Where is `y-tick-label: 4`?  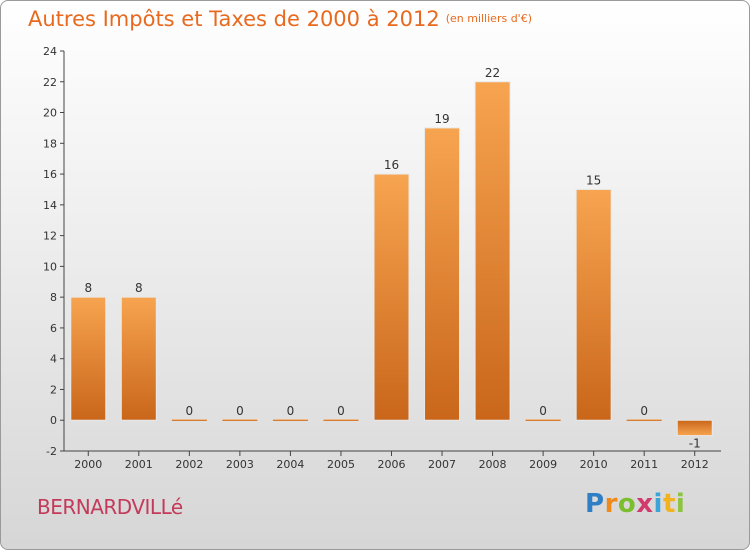
y-tick-label: 4 is located at coordinates (53, 359).